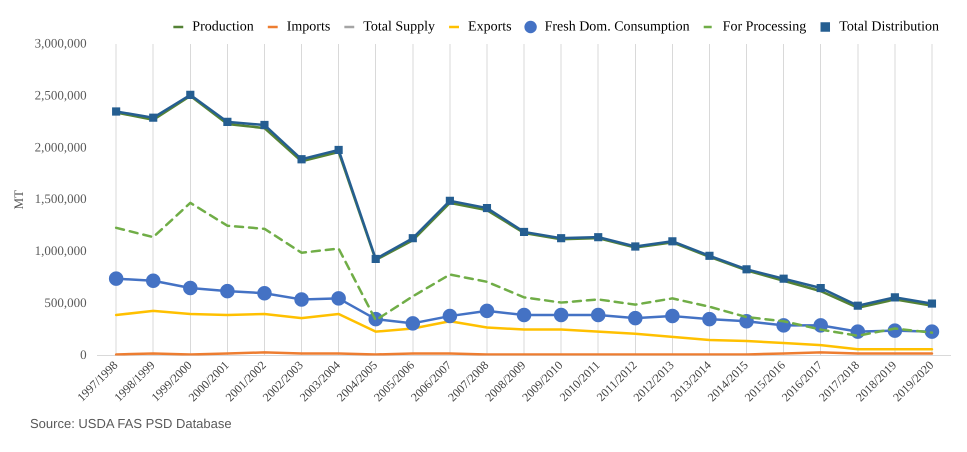  What do you see at coordinates (60, 146) in the screenshot?
I see `y-tick-label: 2,000,000` at bounding box center [60, 146].